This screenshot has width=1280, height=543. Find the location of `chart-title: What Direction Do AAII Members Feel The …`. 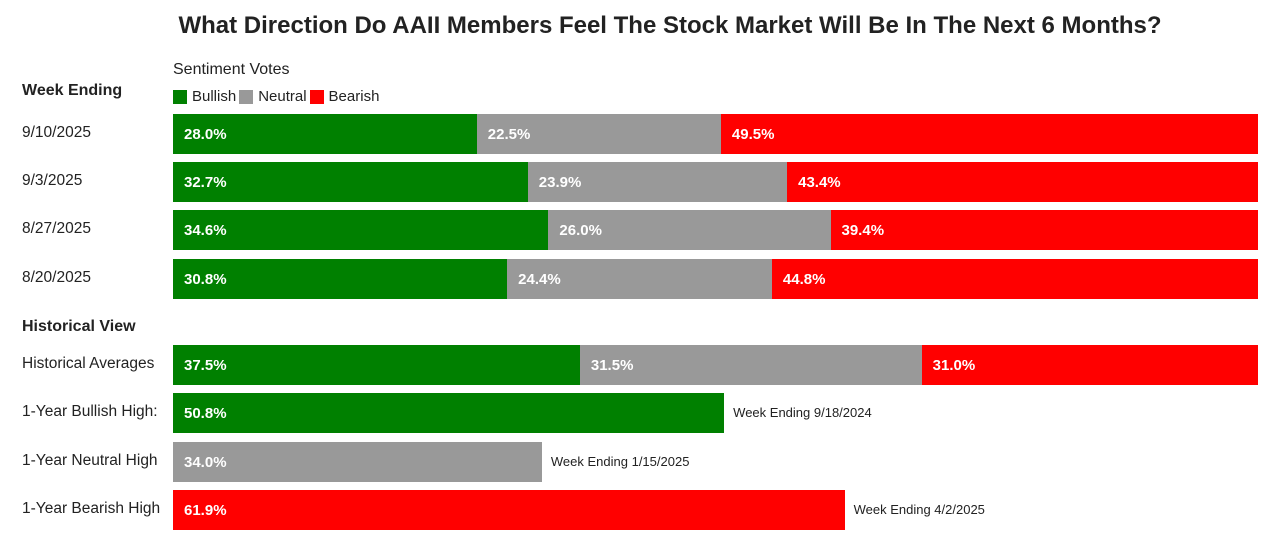

chart-title: What Direction Do AAII Members Feel The … is located at coordinates (670, 25).